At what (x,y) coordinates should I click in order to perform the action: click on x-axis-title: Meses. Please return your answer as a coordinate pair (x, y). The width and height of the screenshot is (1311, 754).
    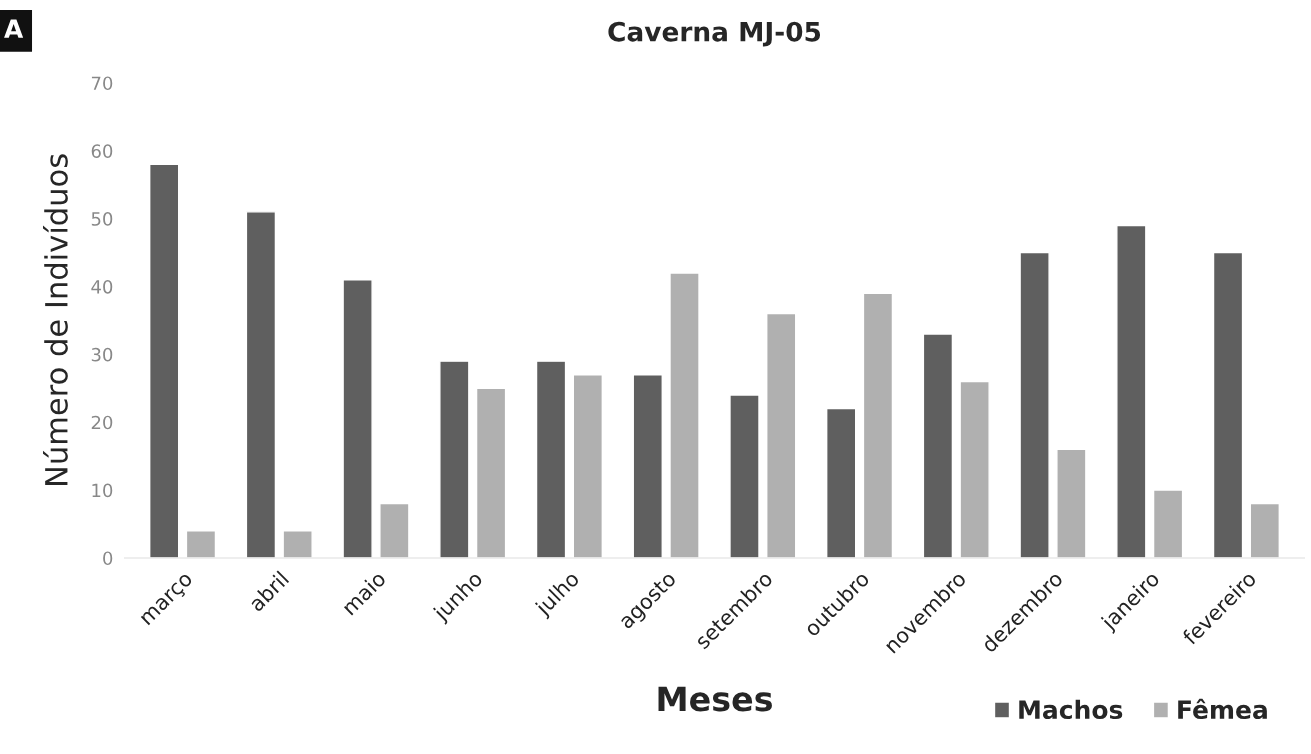
    Looking at the image, I should click on (715, 699).